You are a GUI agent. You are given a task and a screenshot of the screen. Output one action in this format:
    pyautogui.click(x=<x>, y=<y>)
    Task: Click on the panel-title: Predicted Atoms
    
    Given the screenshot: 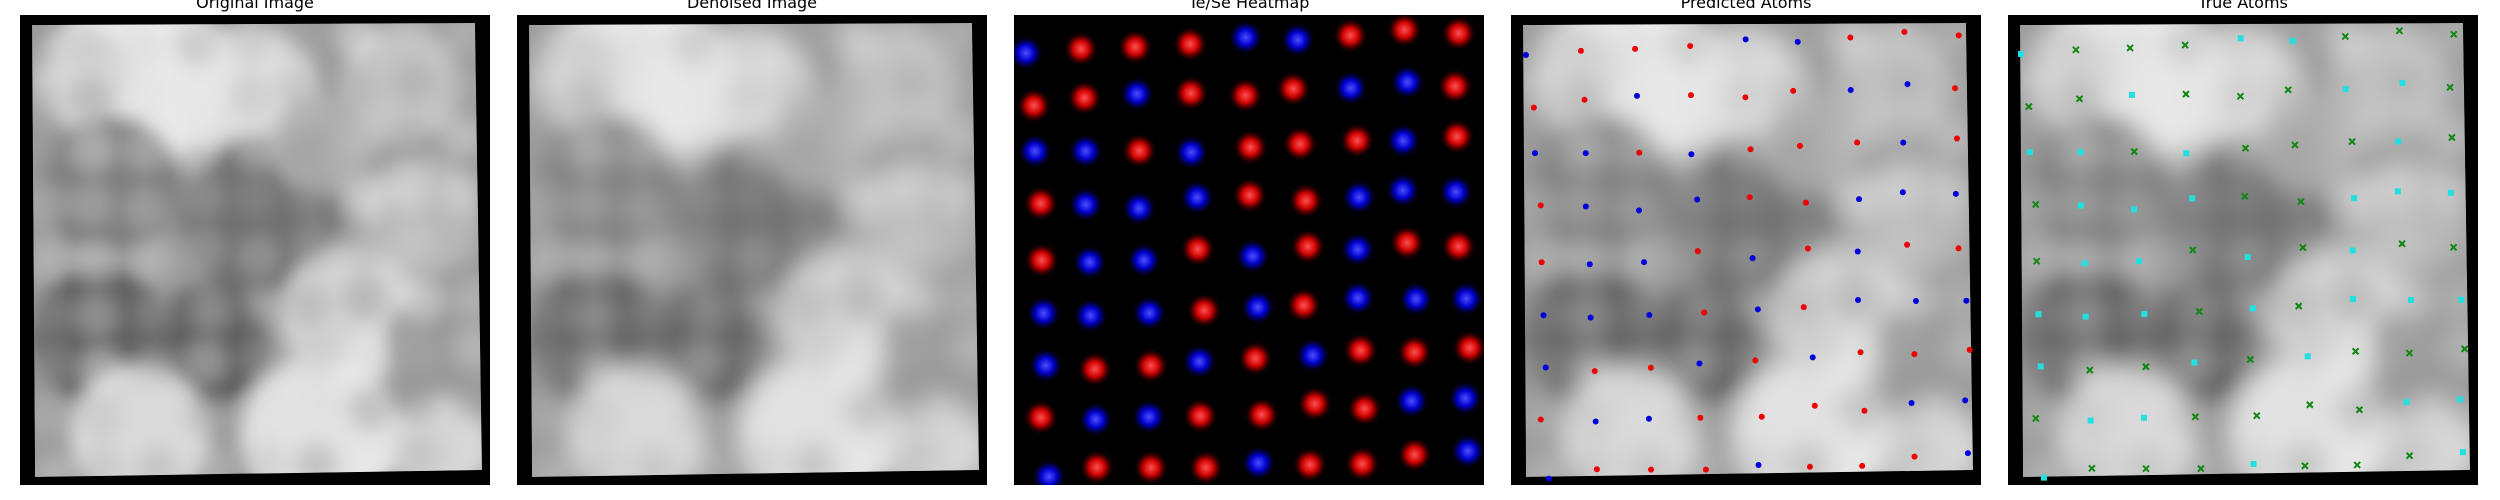 What is the action you would take?
    pyautogui.click(x=1746, y=6)
    